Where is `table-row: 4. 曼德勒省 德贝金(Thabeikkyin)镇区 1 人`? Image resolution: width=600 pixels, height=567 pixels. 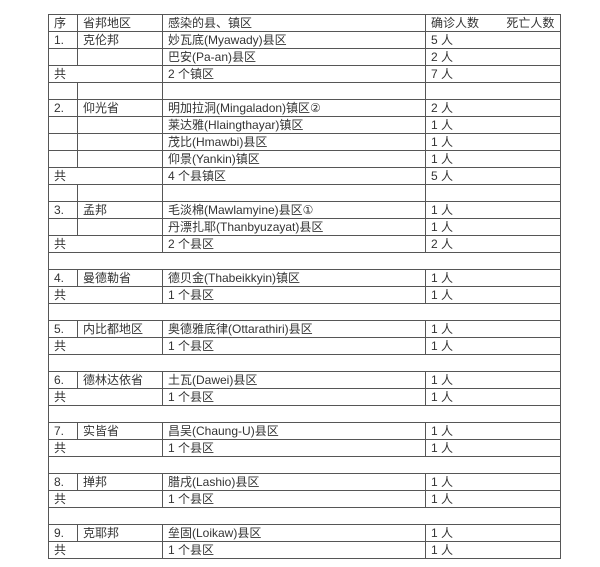
table-row: 4. 曼德勒省 德贝金(Thabeikkyin)镇区 1 人 is located at coordinates (304, 278).